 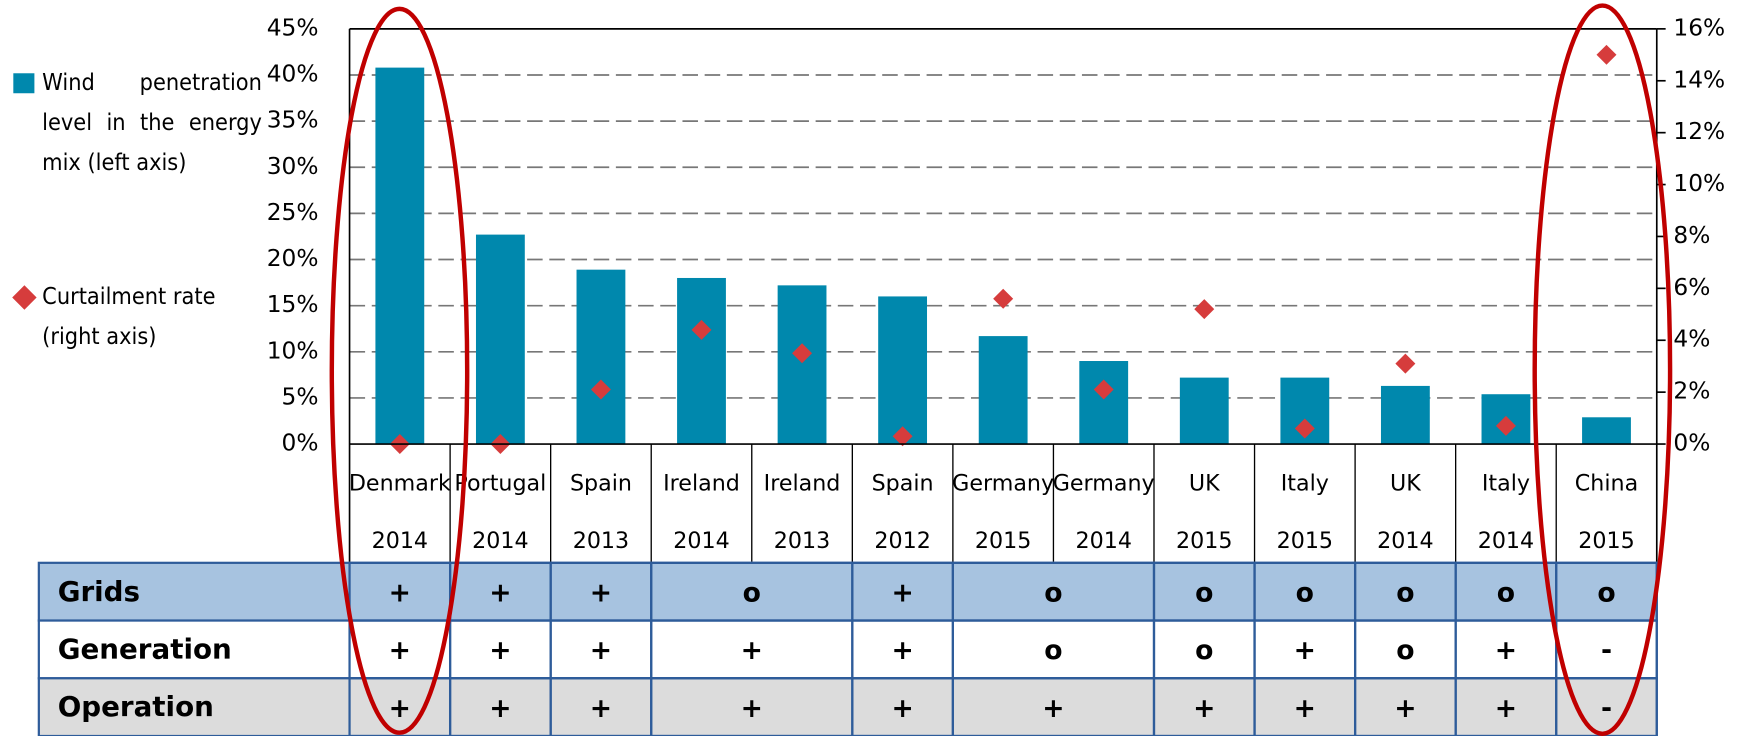 I want to click on y2-tick-label: 10%, so click(x=1699, y=183).